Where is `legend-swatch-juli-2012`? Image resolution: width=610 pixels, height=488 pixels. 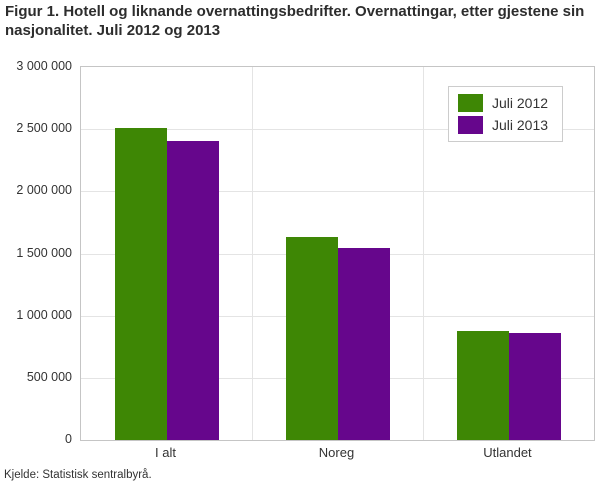 legend-swatch-juli-2012 is located at coordinates (470, 103).